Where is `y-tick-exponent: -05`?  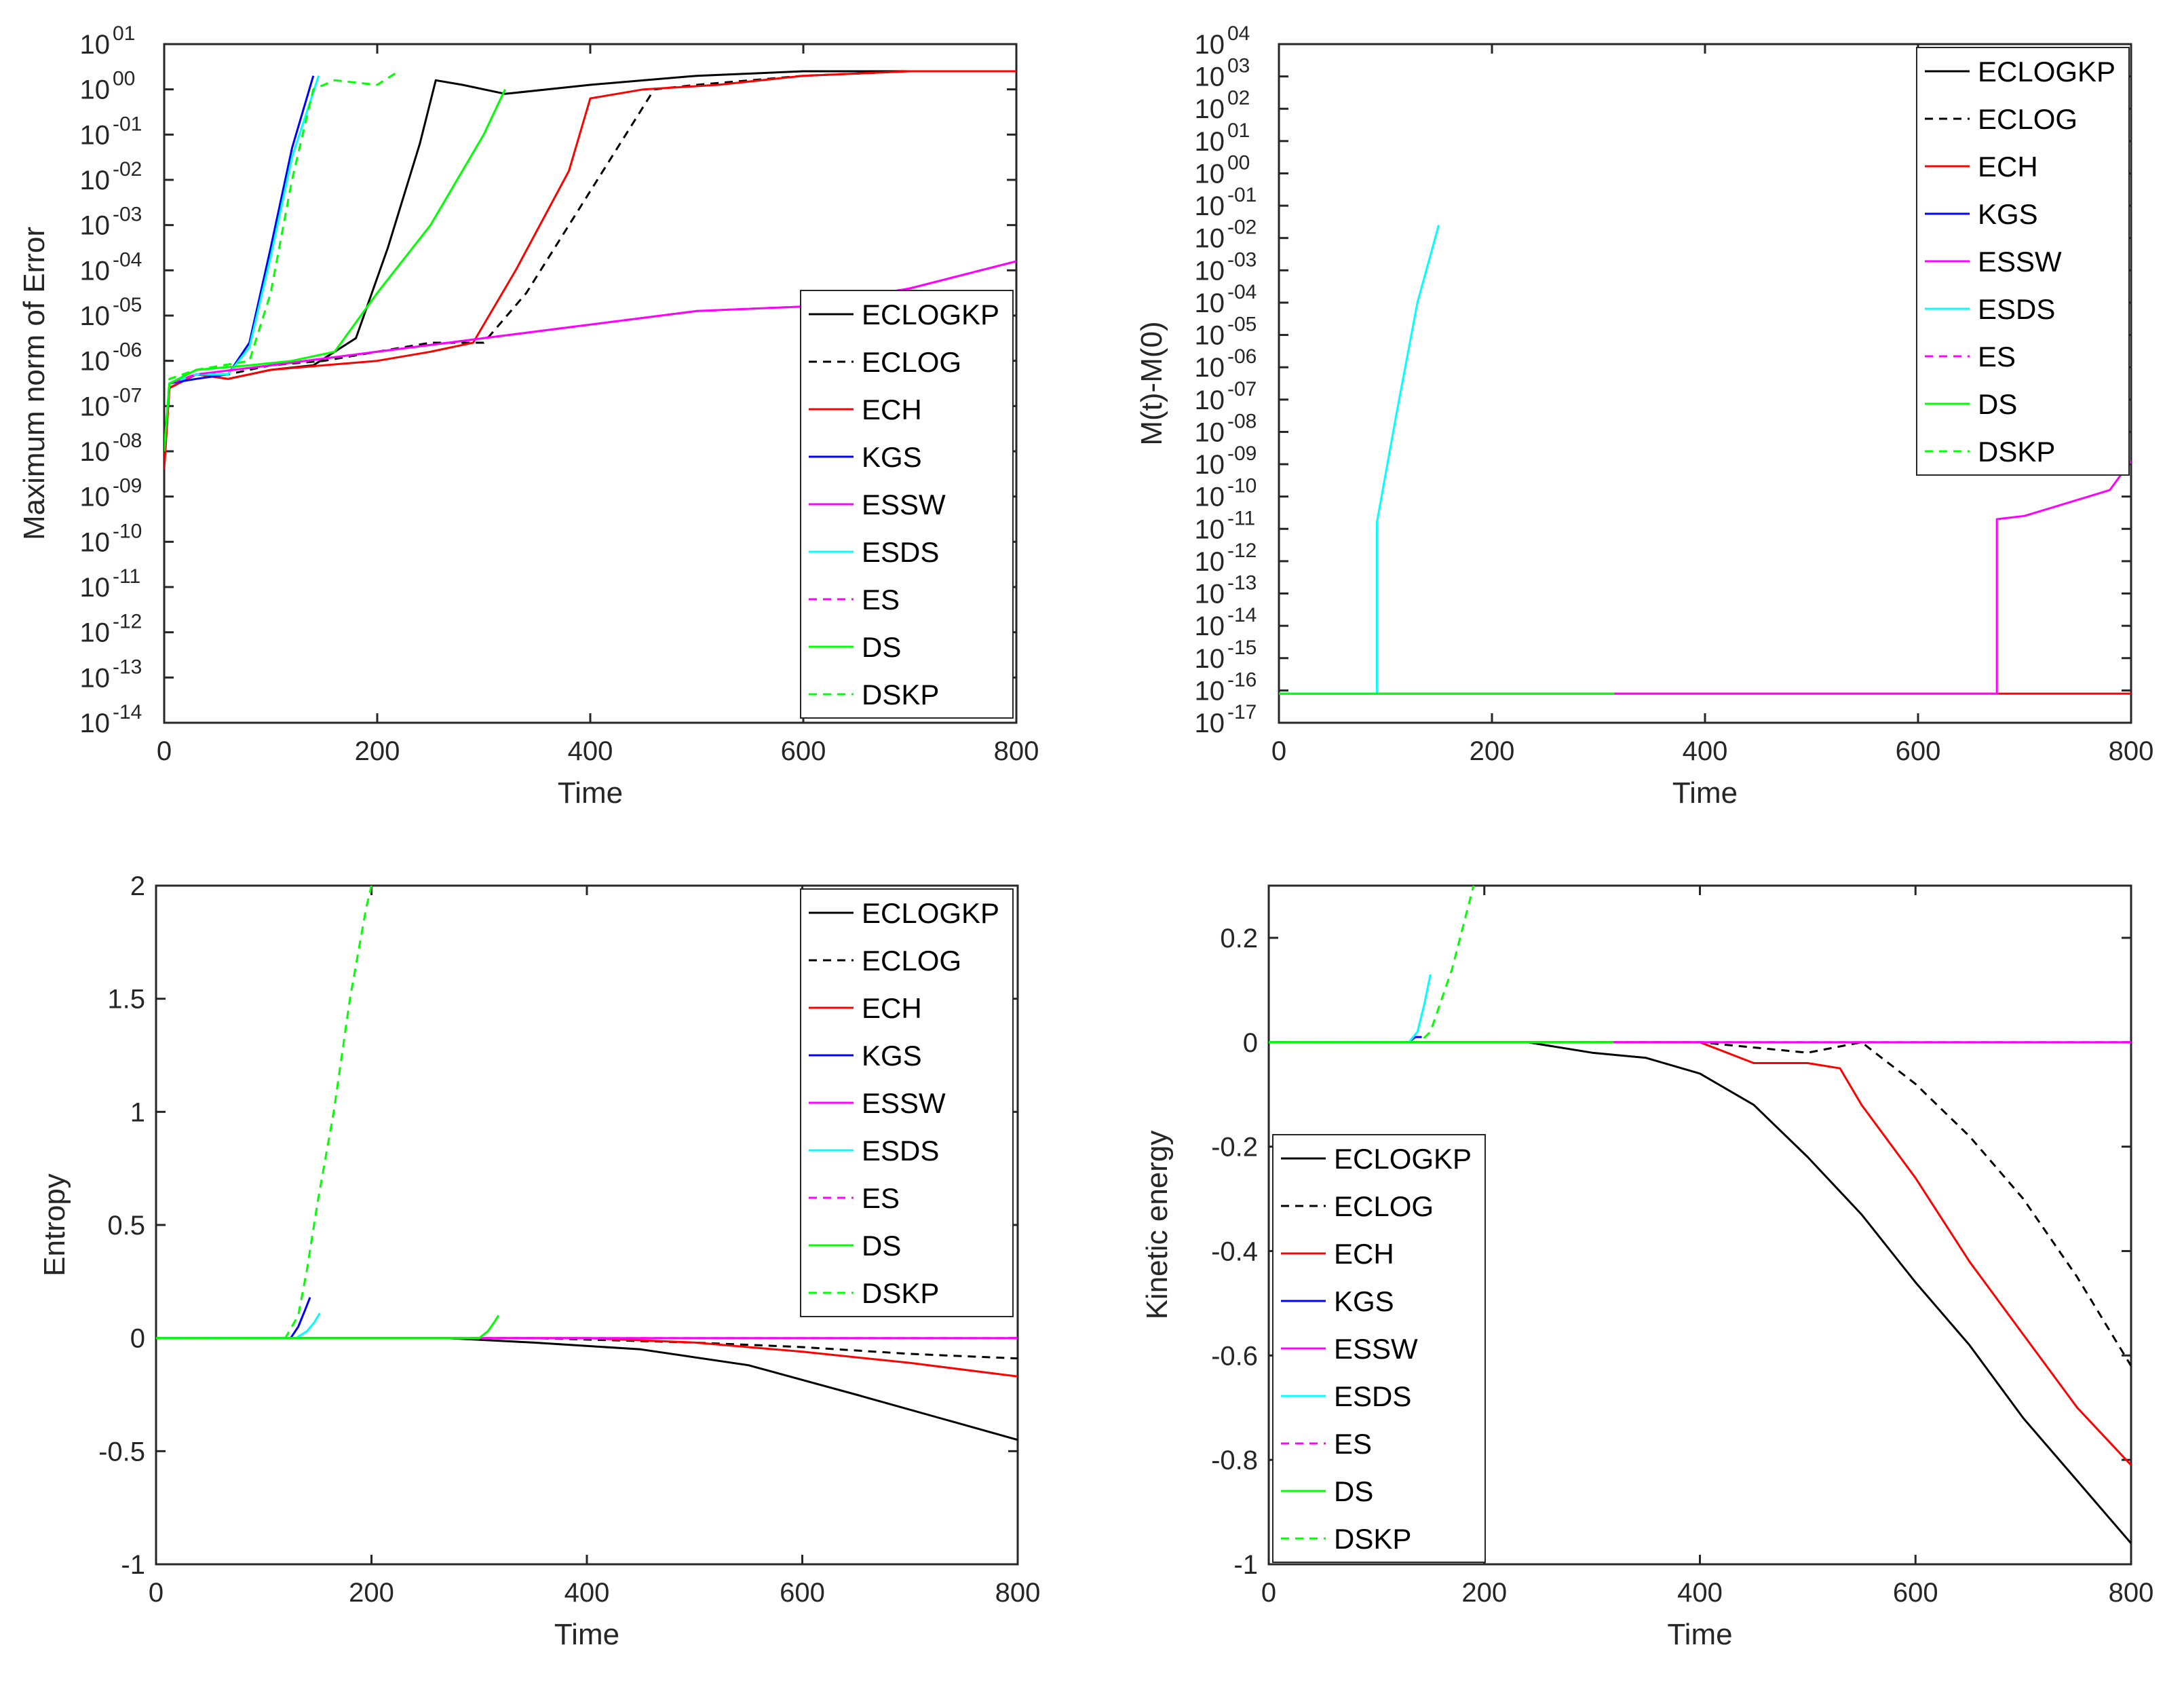 y-tick-exponent: -05 is located at coordinates (128, 305).